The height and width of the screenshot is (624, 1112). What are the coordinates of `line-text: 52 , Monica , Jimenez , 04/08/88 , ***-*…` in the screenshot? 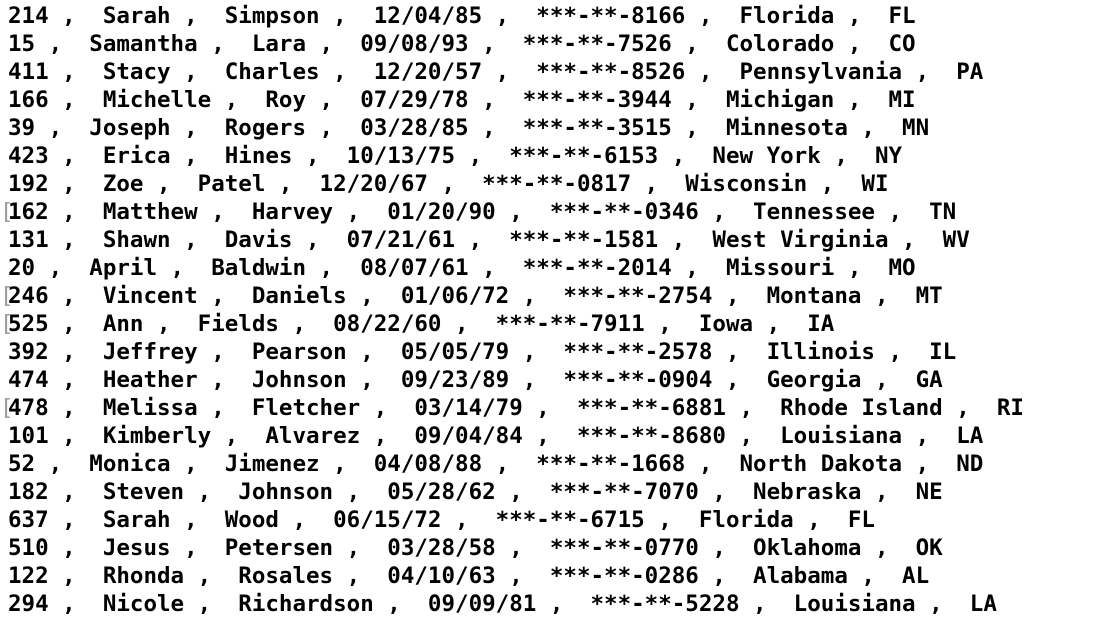 It's located at (496, 464).